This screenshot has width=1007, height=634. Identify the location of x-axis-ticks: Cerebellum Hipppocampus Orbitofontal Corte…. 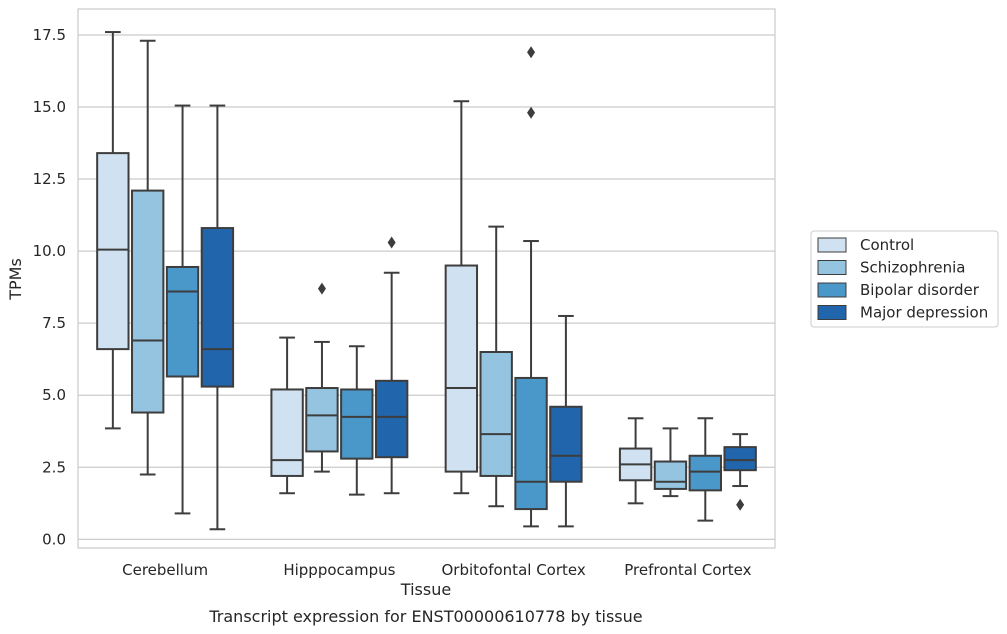
(436, 570).